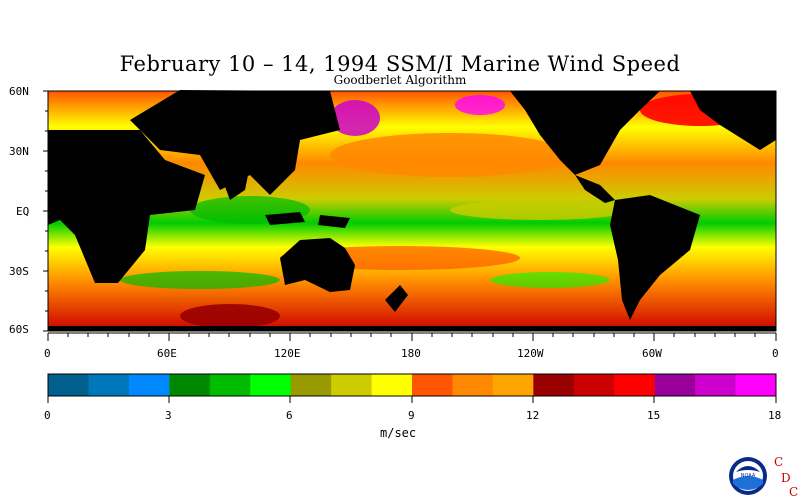  What do you see at coordinates (23, 211) in the screenshot?
I see `lat-label: EQ` at bounding box center [23, 211].